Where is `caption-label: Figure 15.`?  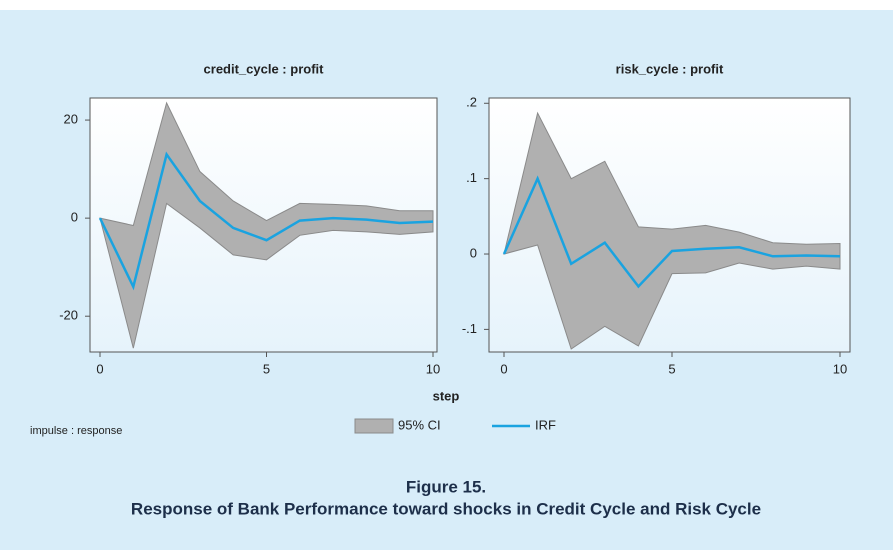
caption-label: Figure 15. is located at coordinates (446, 486).